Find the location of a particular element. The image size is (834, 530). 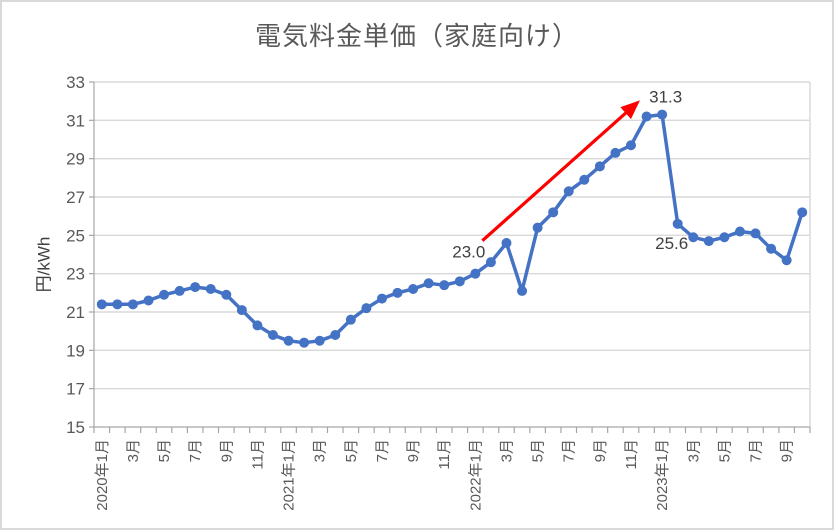

x-tick-label: 2023年1月 is located at coordinates (662, 475).